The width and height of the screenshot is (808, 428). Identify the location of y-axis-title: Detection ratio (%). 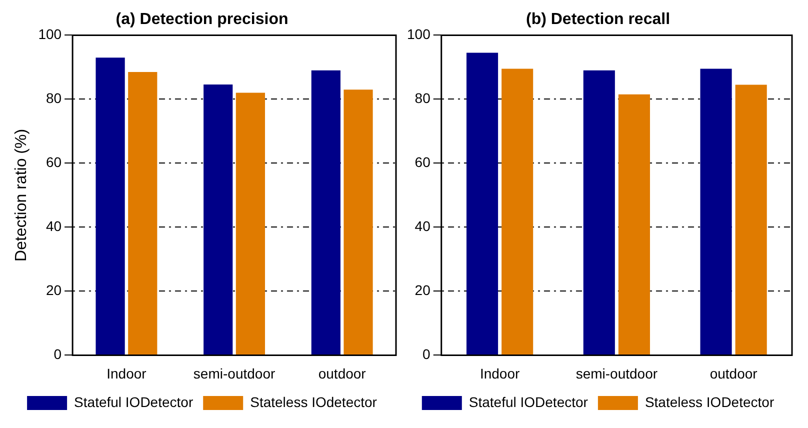
(21, 195).